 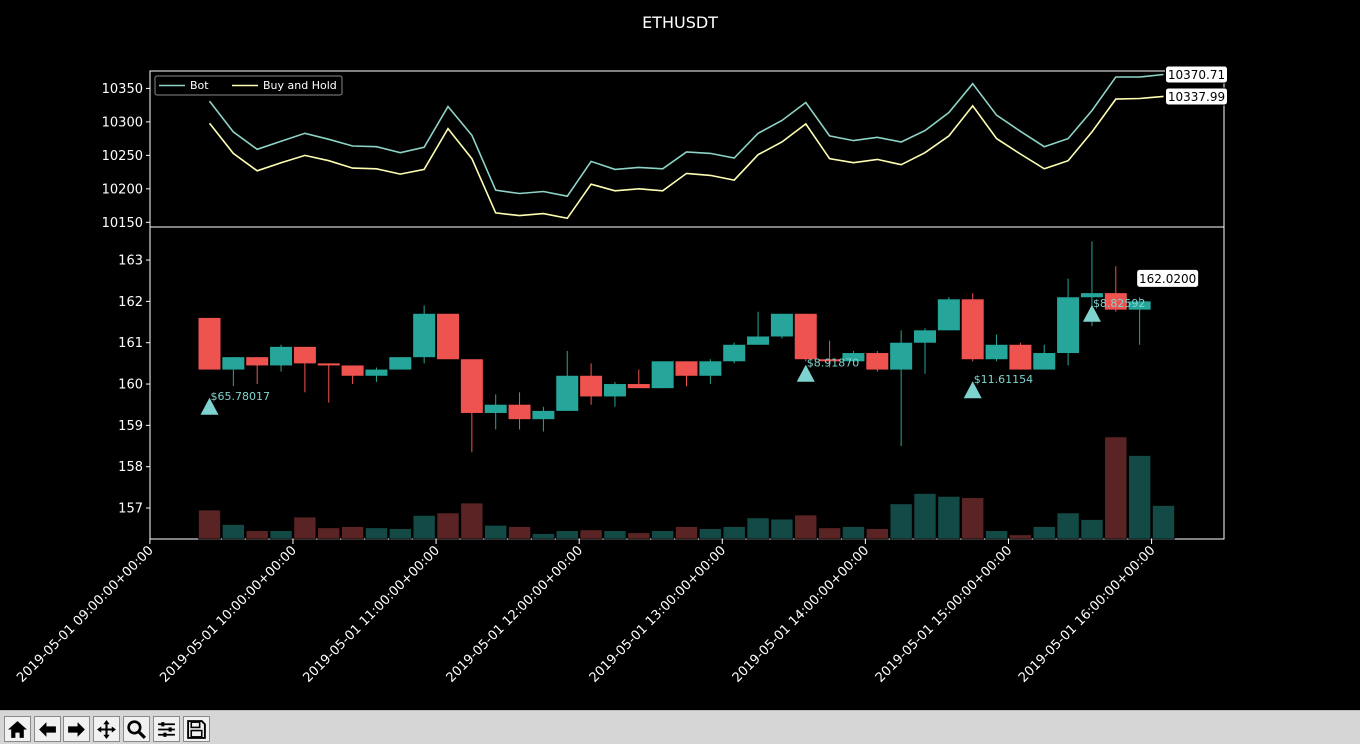 I want to click on forward-button, so click(x=76, y=729).